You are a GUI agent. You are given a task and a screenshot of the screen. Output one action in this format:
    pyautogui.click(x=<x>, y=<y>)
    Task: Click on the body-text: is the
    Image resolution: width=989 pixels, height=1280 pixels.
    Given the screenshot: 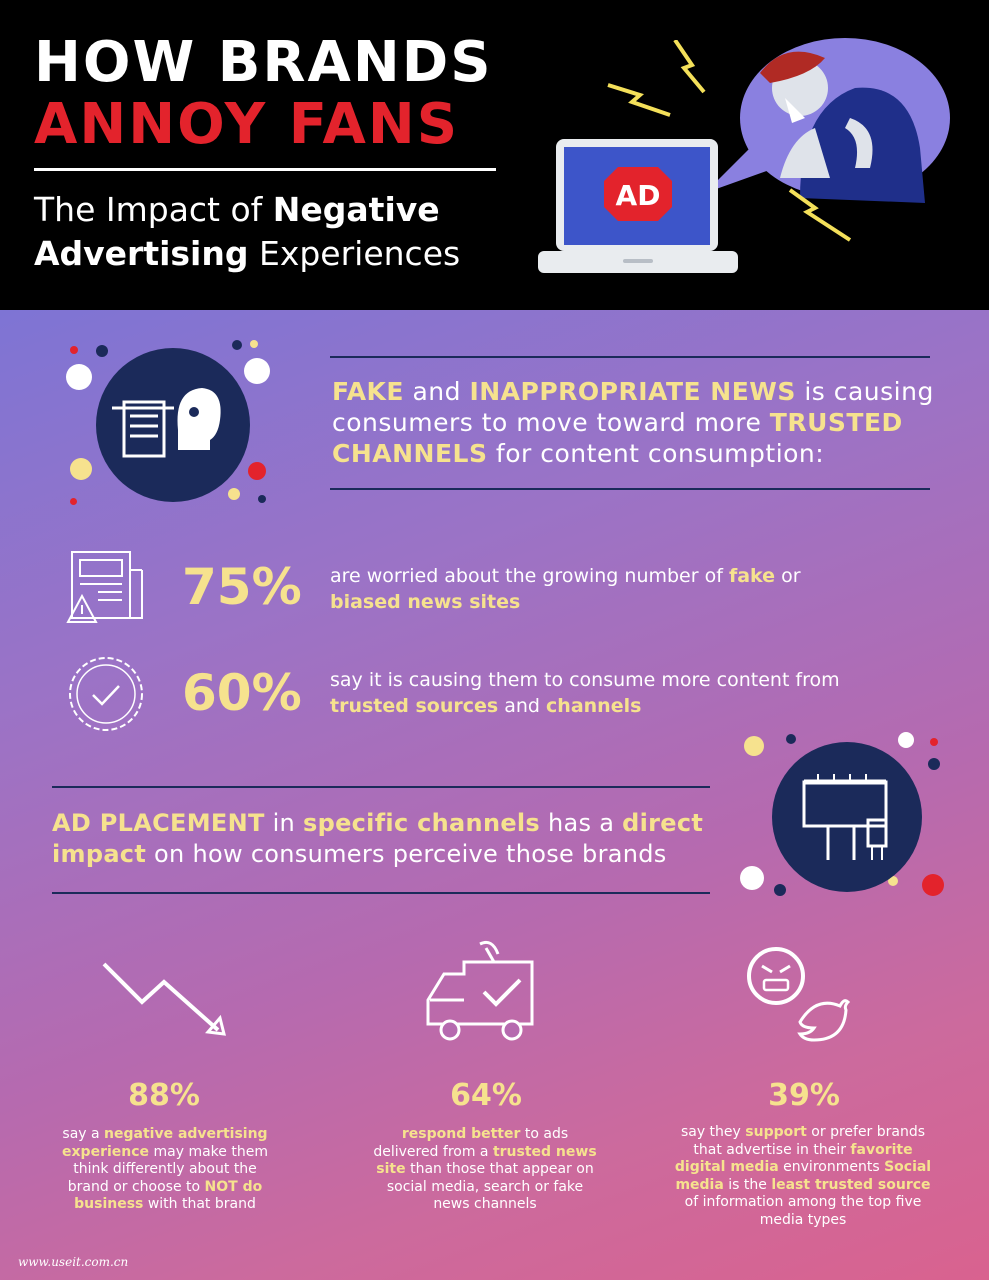 What is the action you would take?
    pyautogui.click(x=747, y=1184)
    